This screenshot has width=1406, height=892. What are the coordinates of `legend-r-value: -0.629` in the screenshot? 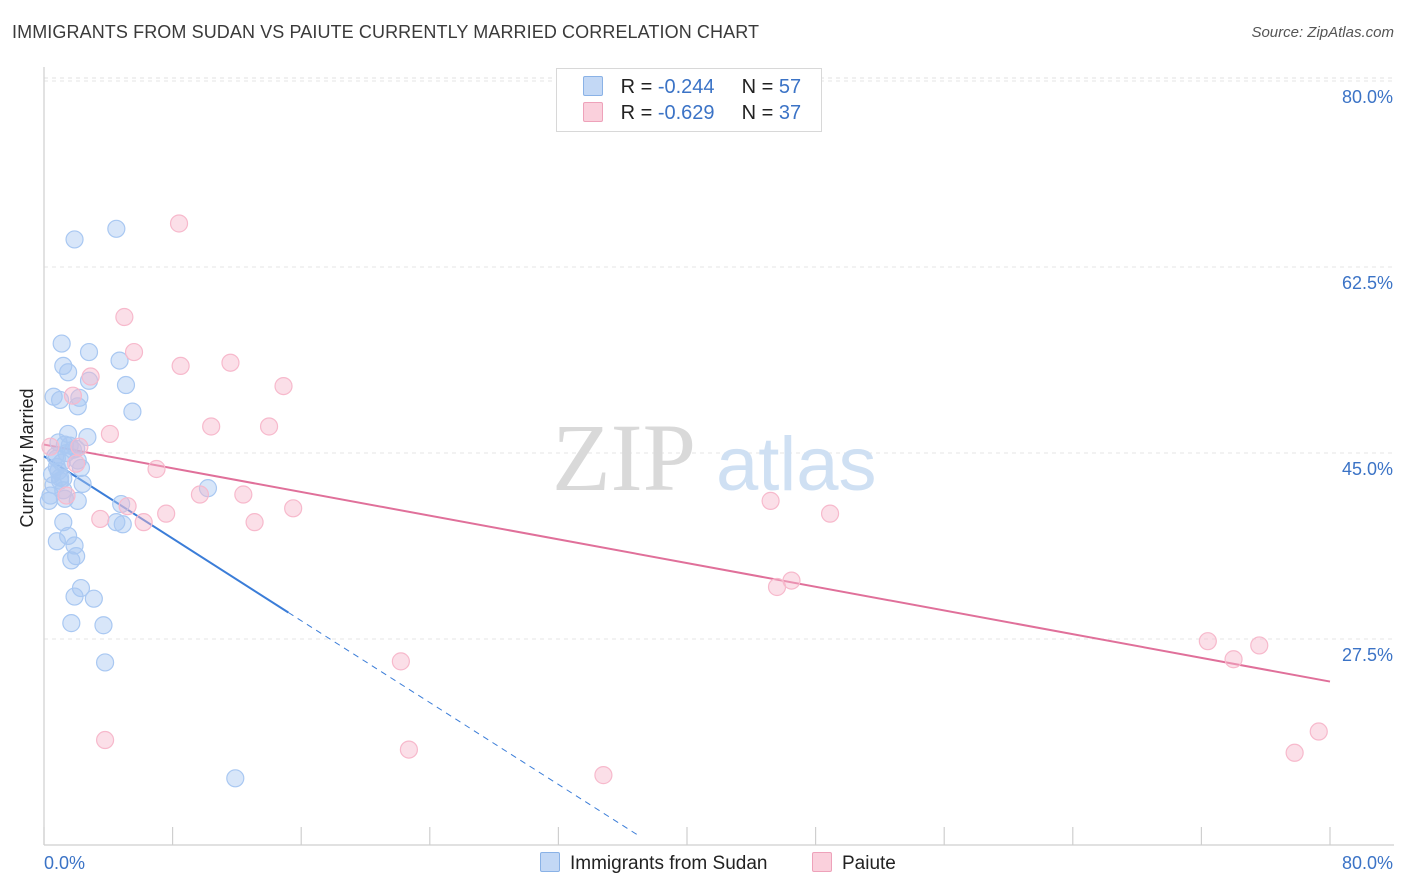 It's located at (686, 113).